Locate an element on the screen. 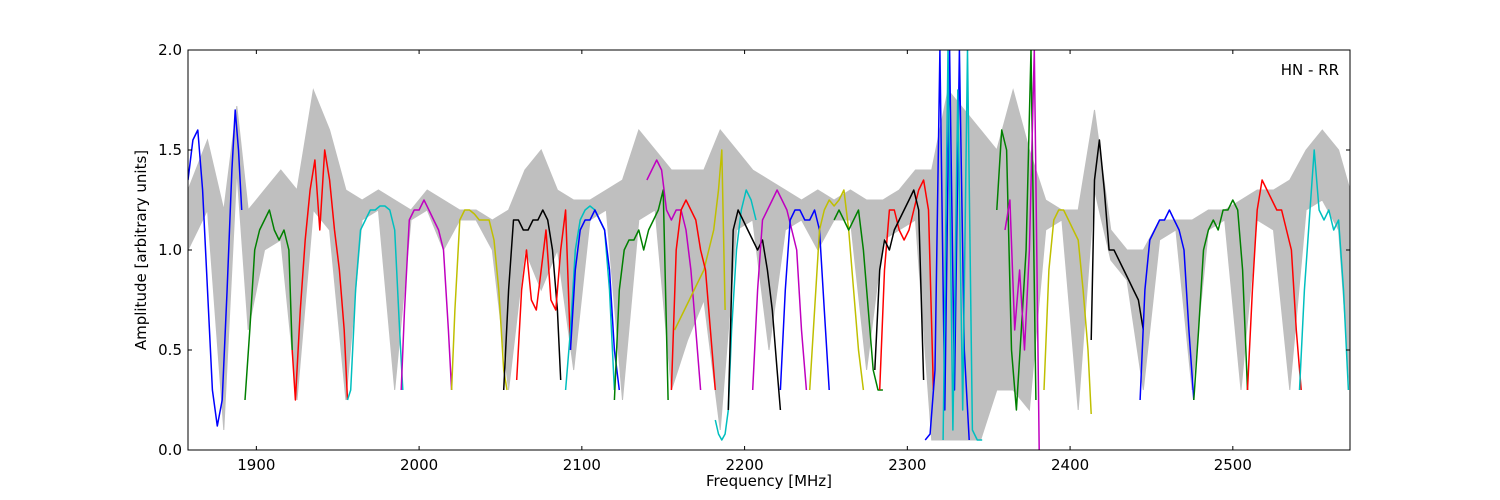 This screenshot has height=500, width=1500. y-tick-label: 2.0 is located at coordinates (170, 50).